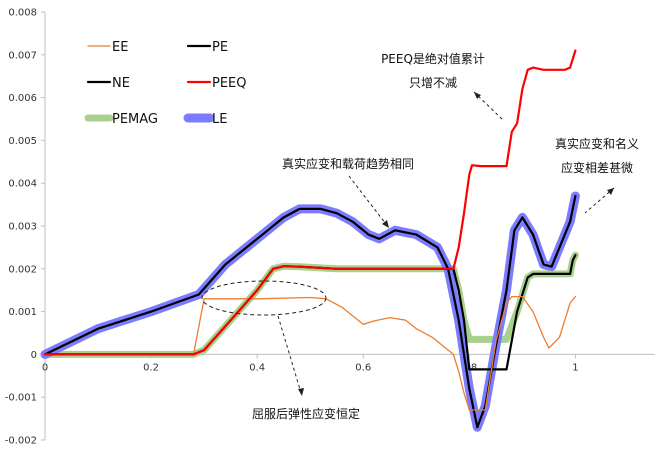 This screenshot has width=655, height=452. What do you see at coordinates (22, 98) in the screenshot?
I see `y-tick-label: 0.006` at bounding box center [22, 98].